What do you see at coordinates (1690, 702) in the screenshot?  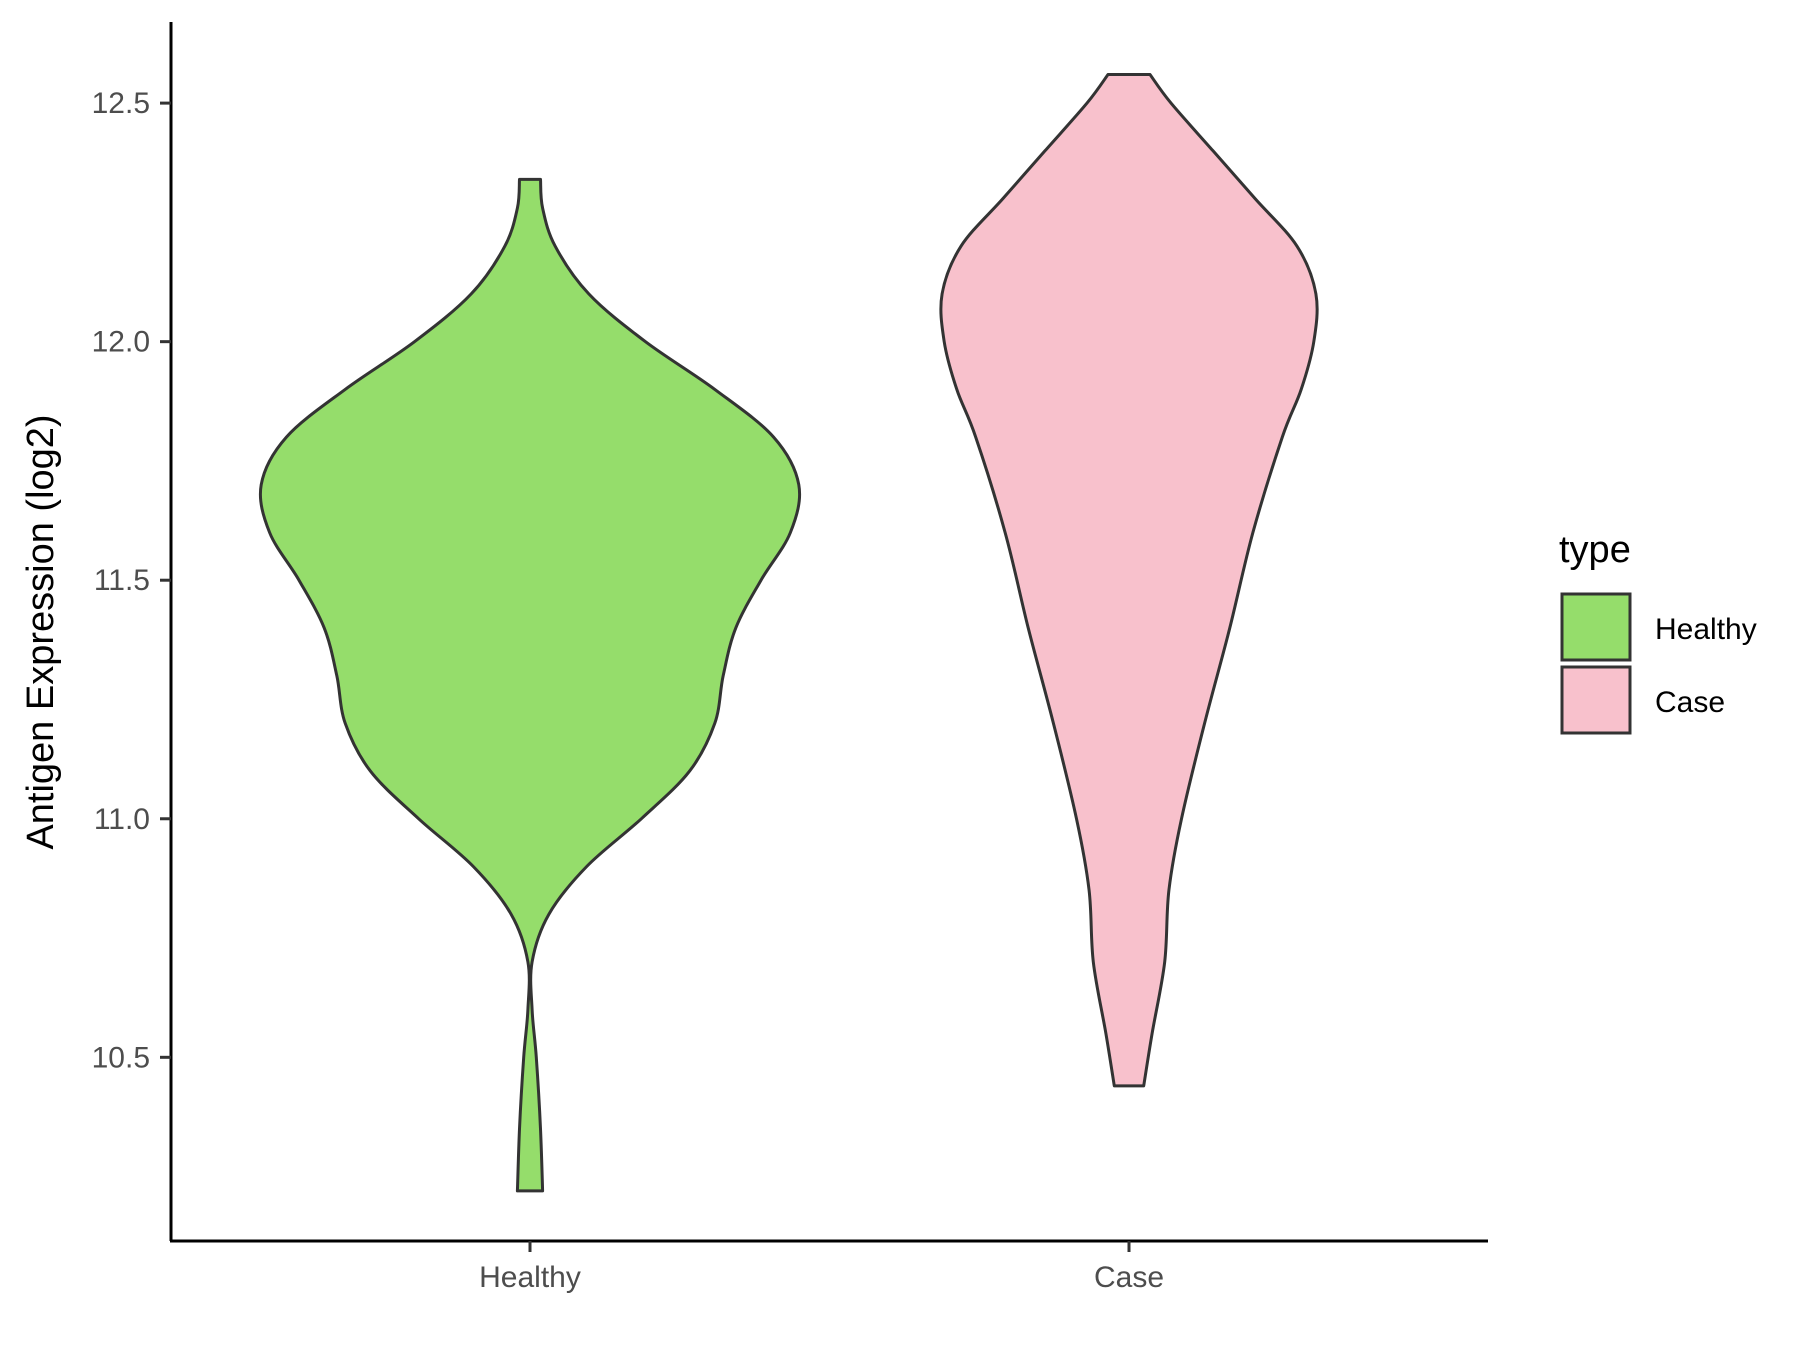 I see `legend-label-case: Case` at bounding box center [1690, 702].